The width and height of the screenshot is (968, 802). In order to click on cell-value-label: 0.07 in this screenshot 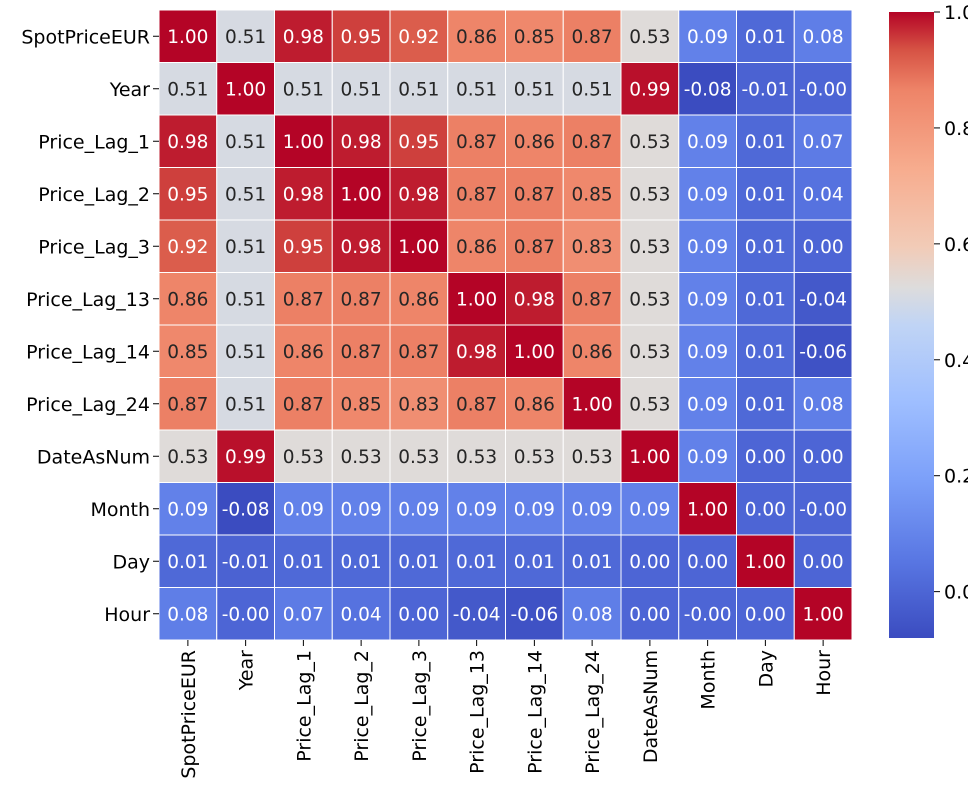, I will do `click(303, 614)`.